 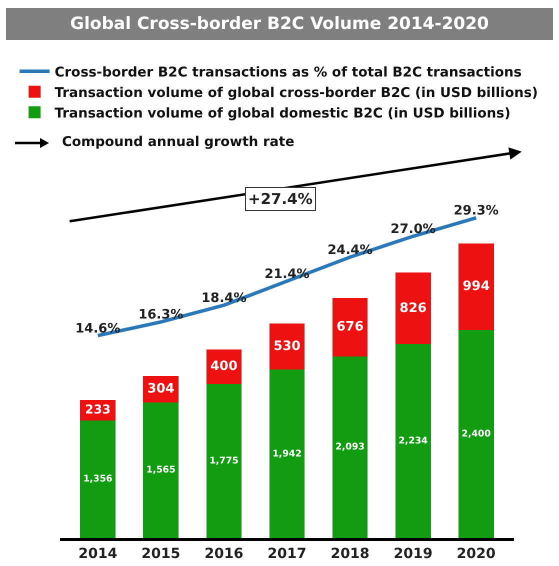 I want to click on x-tick-label: 2020, so click(x=476, y=554).